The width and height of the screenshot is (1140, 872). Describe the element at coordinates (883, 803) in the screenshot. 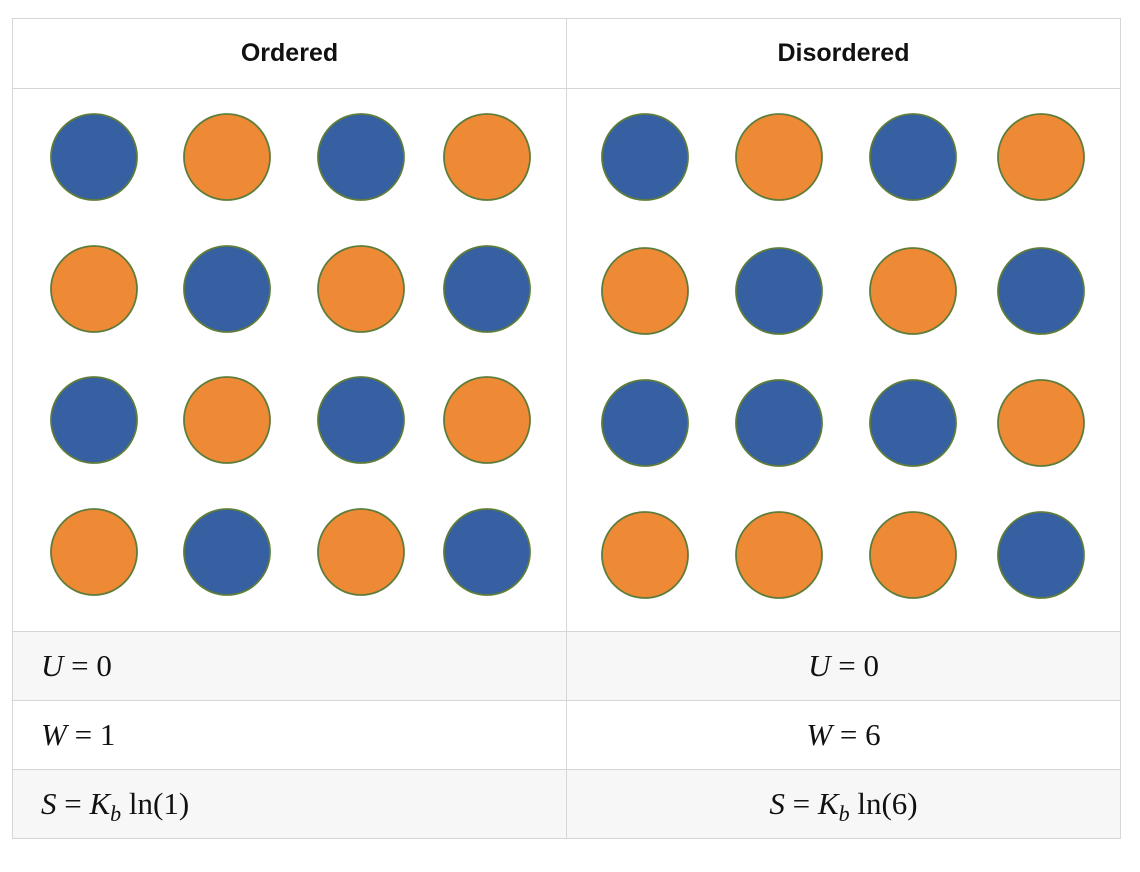

I see `log-term: ln(6)` at that location.